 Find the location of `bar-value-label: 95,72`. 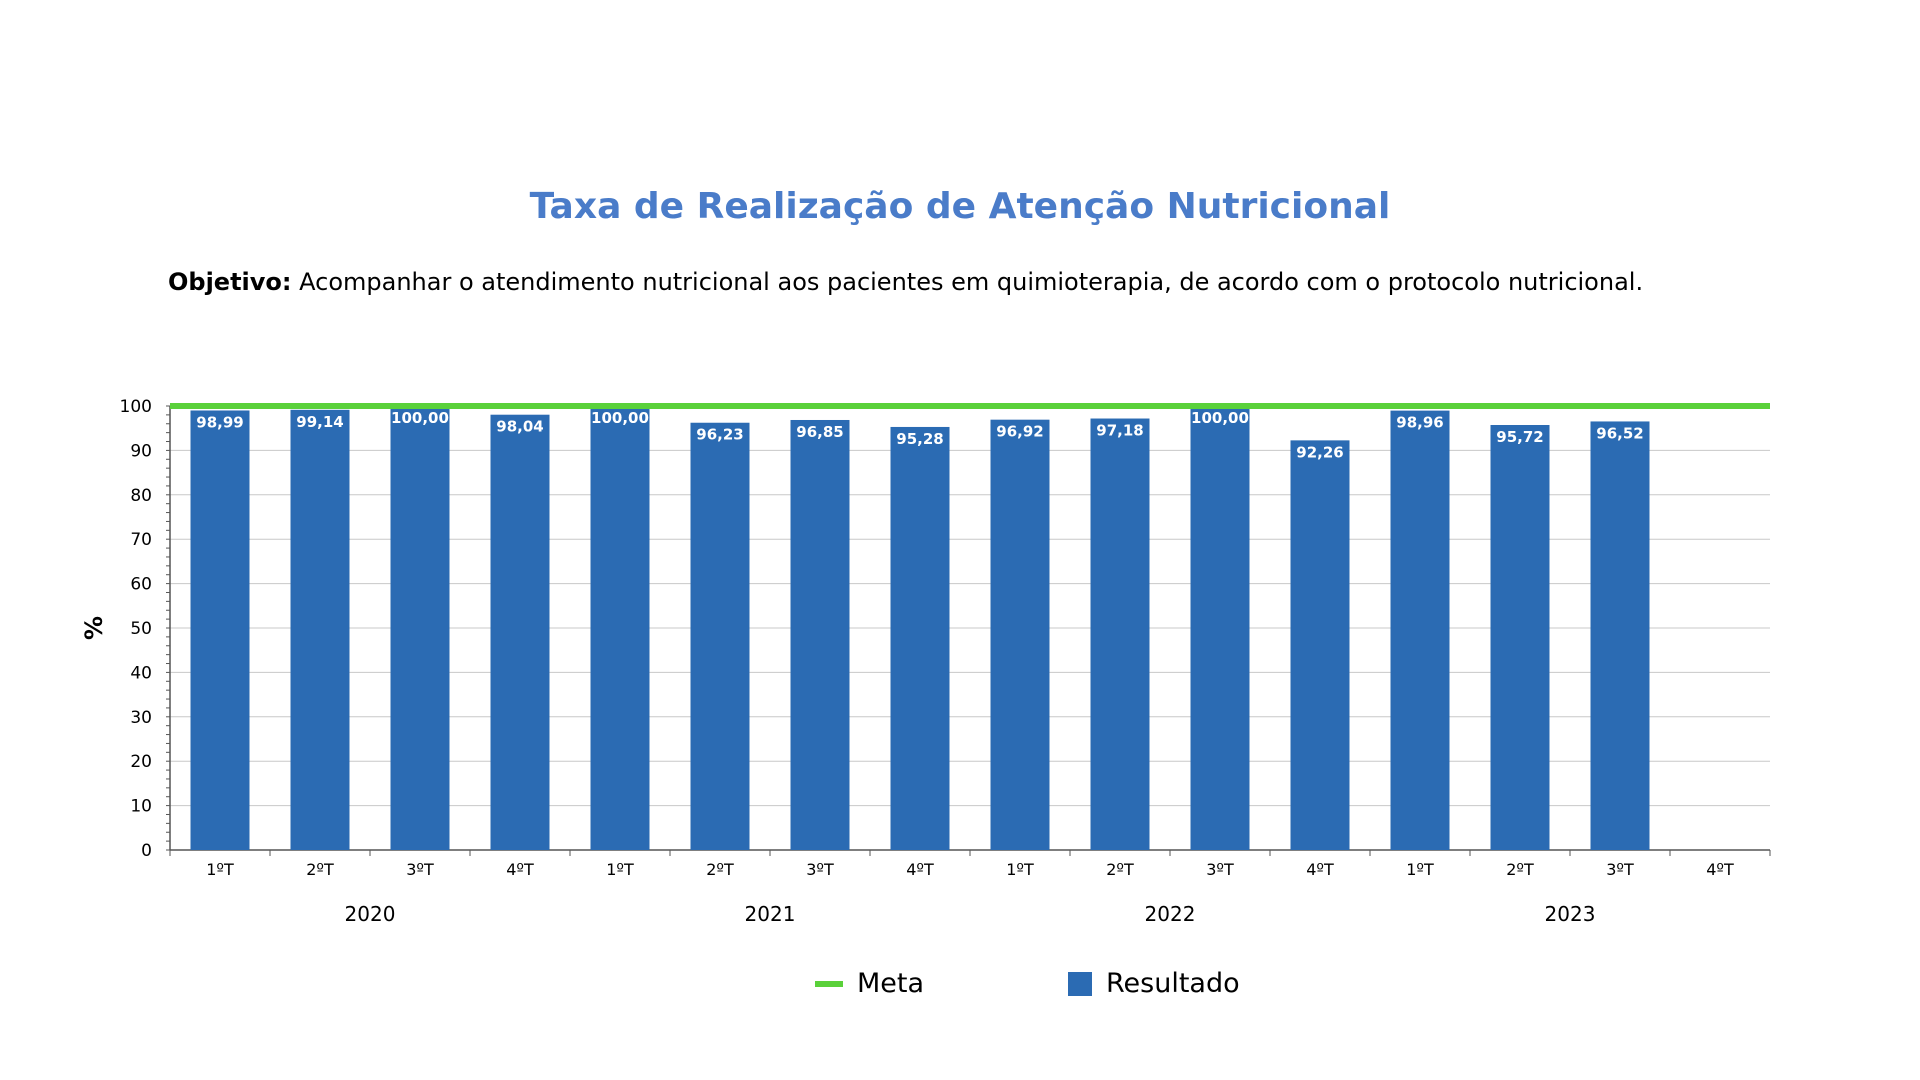

bar-value-label: 95,72 is located at coordinates (1519, 437).